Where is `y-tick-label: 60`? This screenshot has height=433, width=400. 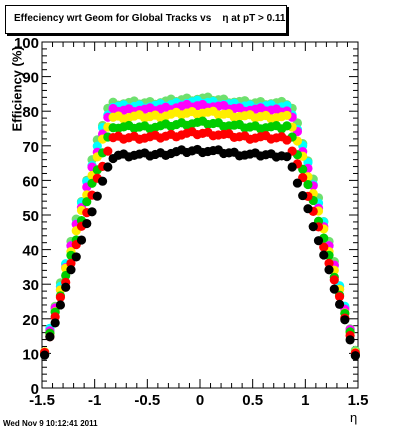 y-tick-label: 60 is located at coordinates (30, 181).